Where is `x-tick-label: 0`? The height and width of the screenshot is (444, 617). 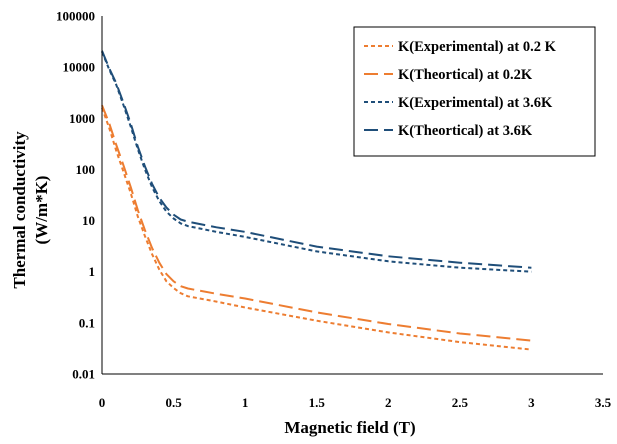 x-tick-label: 0 is located at coordinates (102, 402).